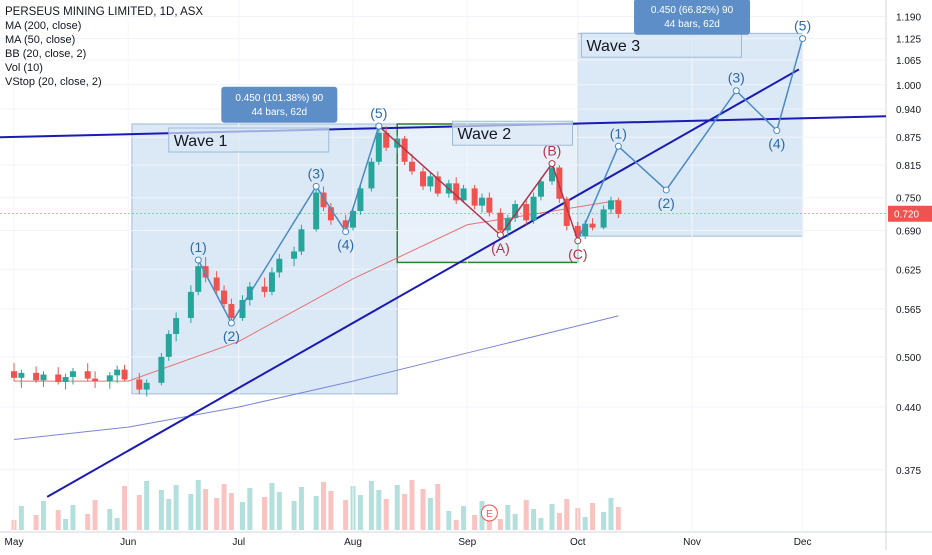 The height and width of the screenshot is (555, 932). What do you see at coordinates (908, 199) in the screenshot?
I see `y-tick-label: 0.750` at bounding box center [908, 199].